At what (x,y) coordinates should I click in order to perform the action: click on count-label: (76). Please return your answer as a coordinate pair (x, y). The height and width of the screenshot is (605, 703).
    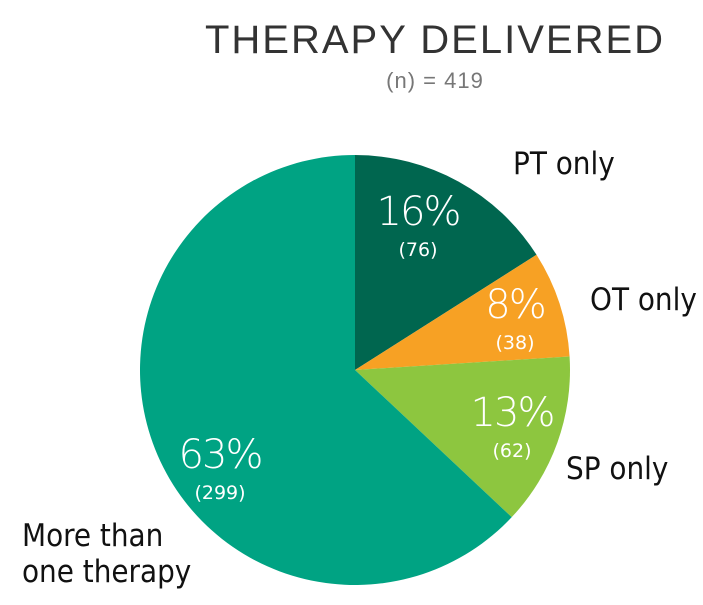
    Looking at the image, I should click on (418, 250).